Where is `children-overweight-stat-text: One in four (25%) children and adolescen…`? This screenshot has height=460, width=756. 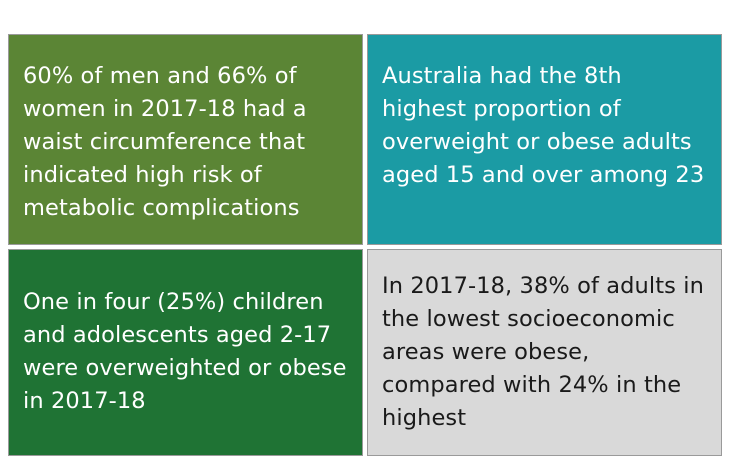
children-overweight-stat-text: One in four (25%) children and adolescen… is located at coordinates (185, 351).